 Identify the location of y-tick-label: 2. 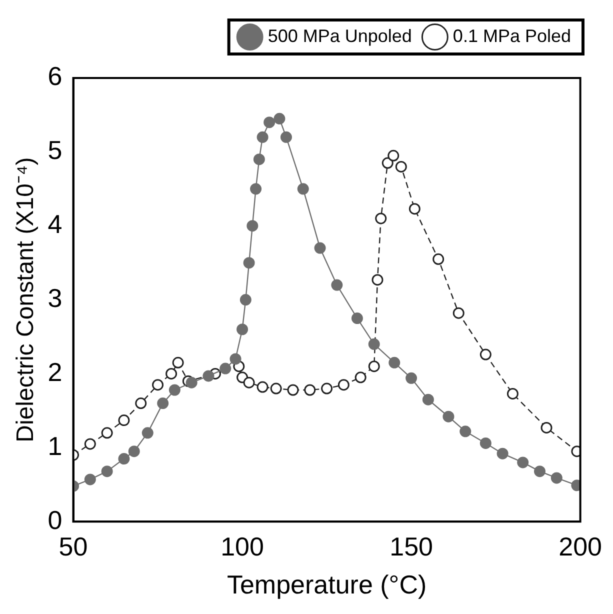
(55, 371).